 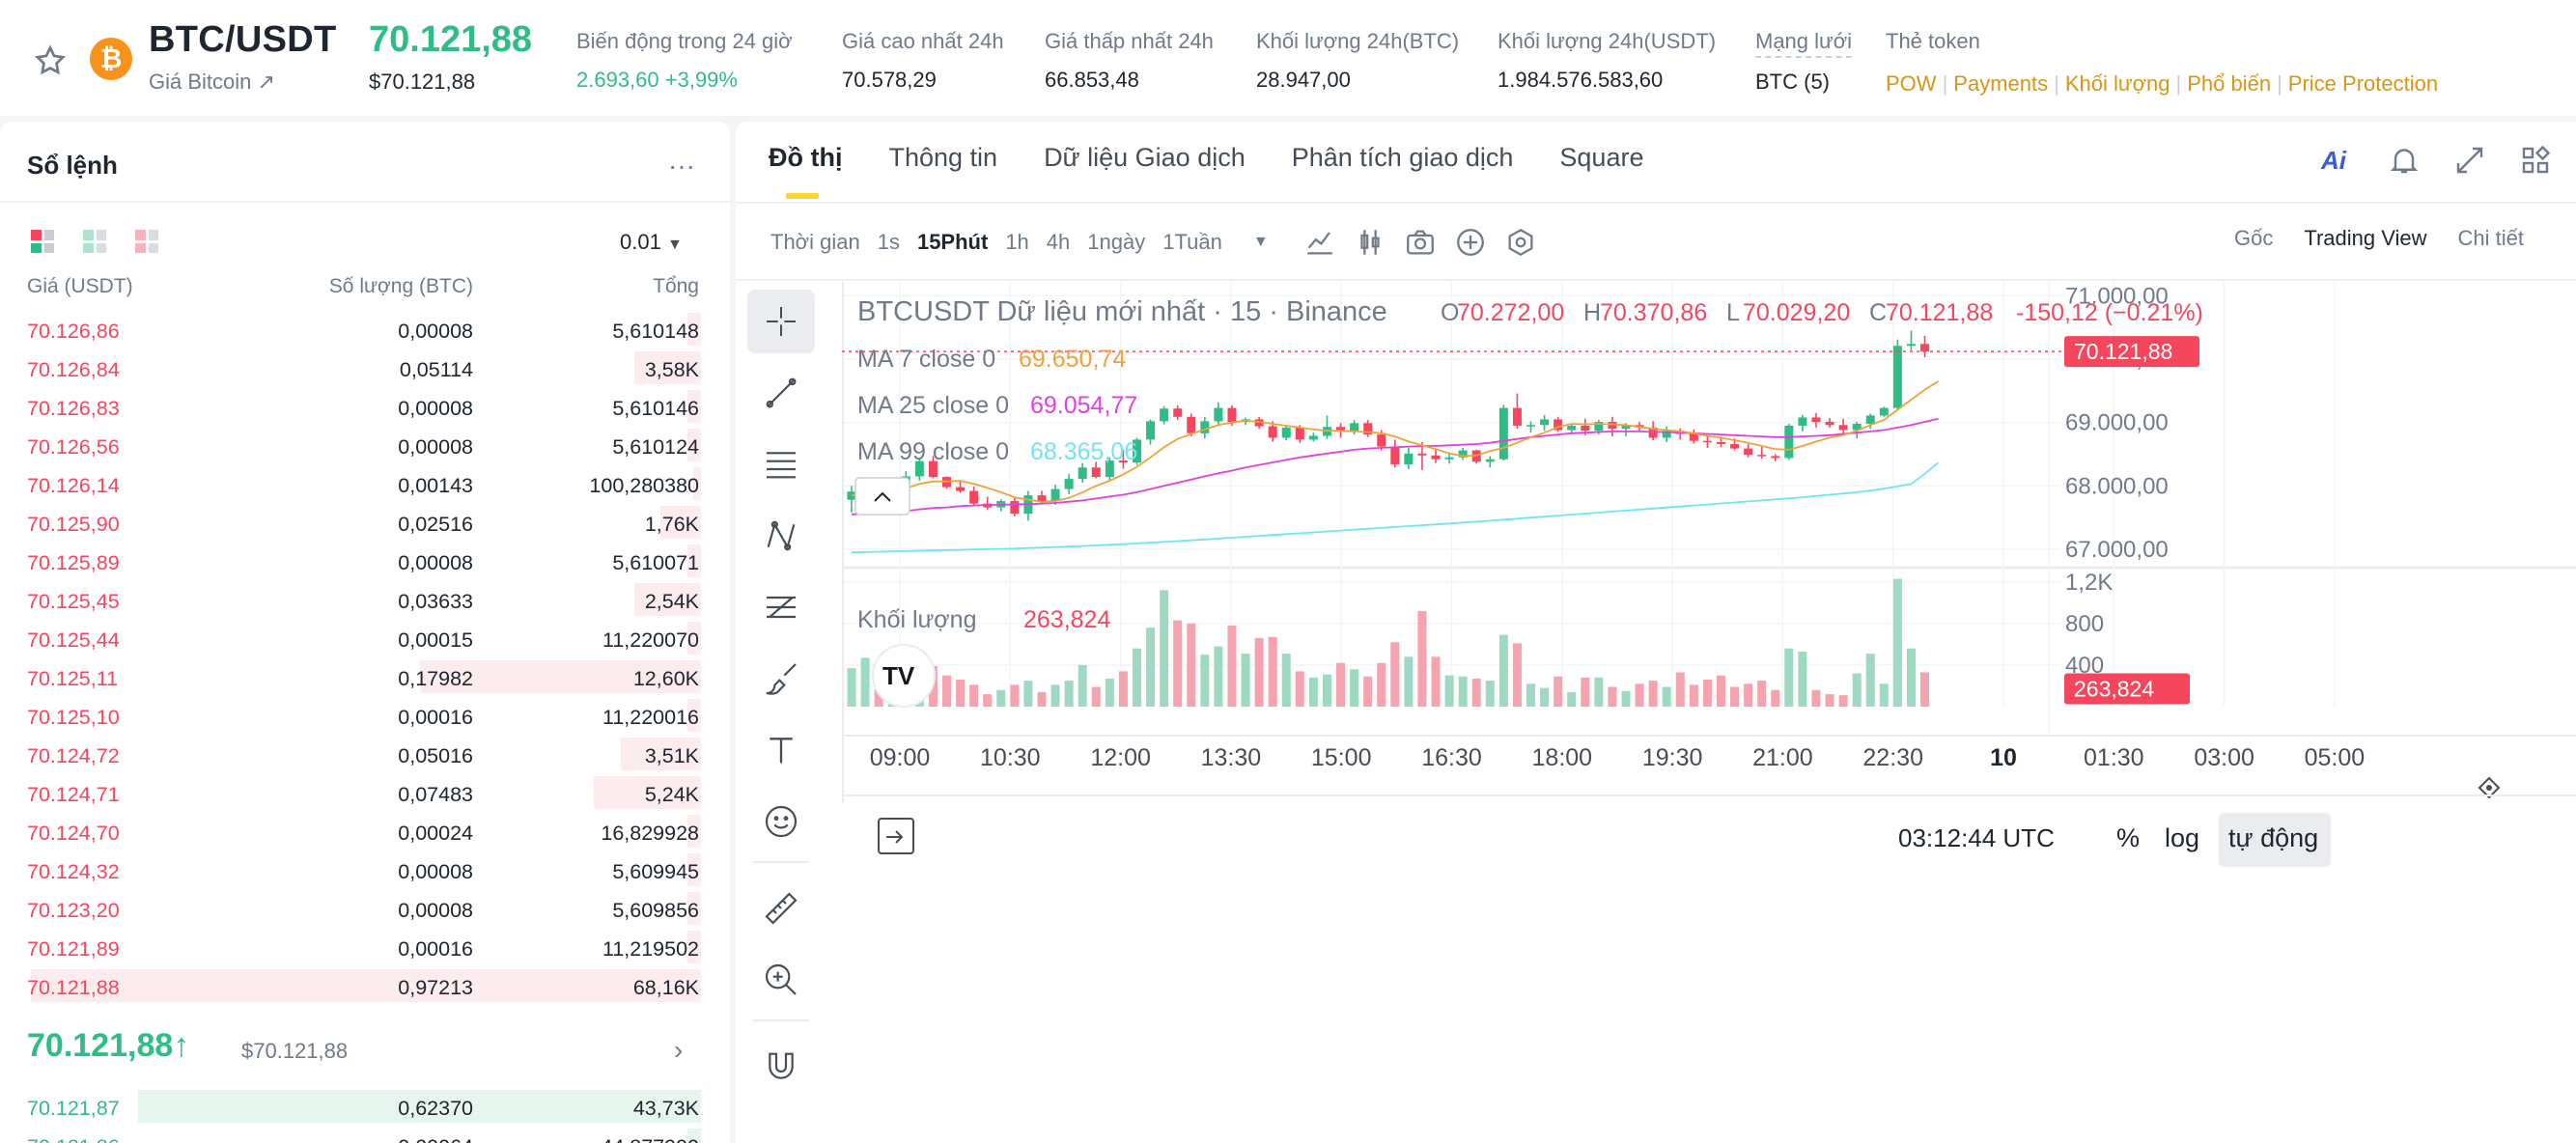 What do you see at coordinates (1912, 83) in the screenshot?
I see `tag-pow: POW` at bounding box center [1912, 83].